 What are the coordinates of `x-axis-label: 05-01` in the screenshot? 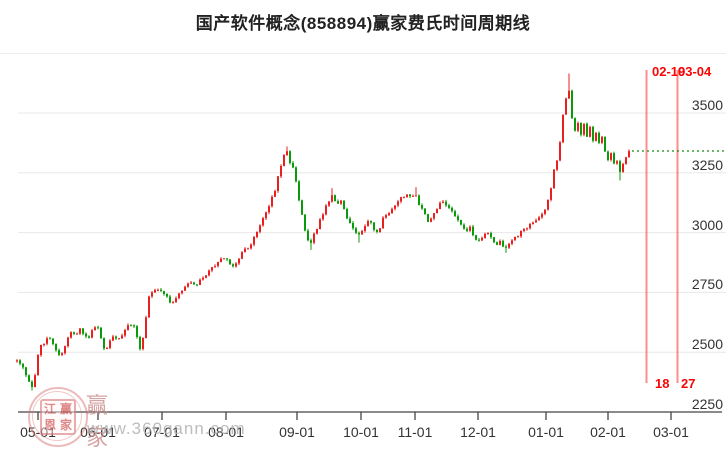 It's located at (38, 432).